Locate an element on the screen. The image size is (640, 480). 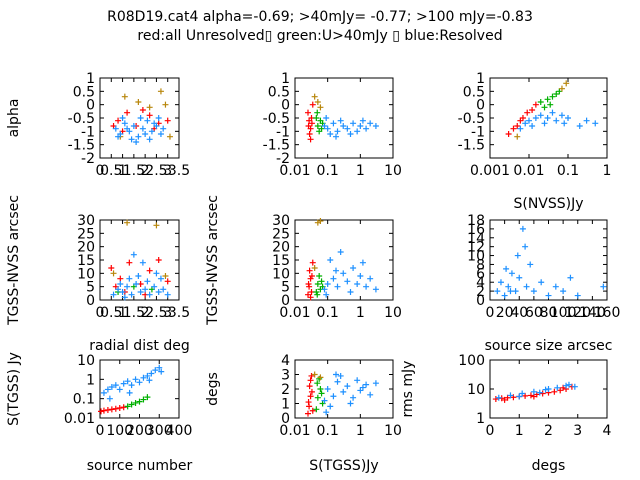
x-axis-label: radial dist deg is located at coordinates (139, 346).